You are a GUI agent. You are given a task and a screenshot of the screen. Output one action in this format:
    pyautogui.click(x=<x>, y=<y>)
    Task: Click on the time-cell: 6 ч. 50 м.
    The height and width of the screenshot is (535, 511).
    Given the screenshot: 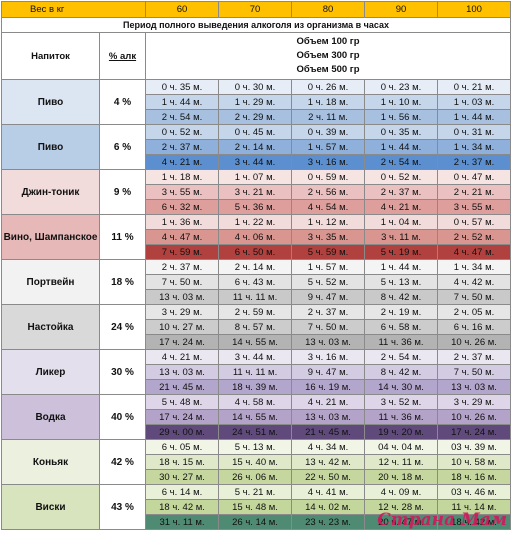 What is the action you would take?
    pyautogui.click(x=255, y=252)
    